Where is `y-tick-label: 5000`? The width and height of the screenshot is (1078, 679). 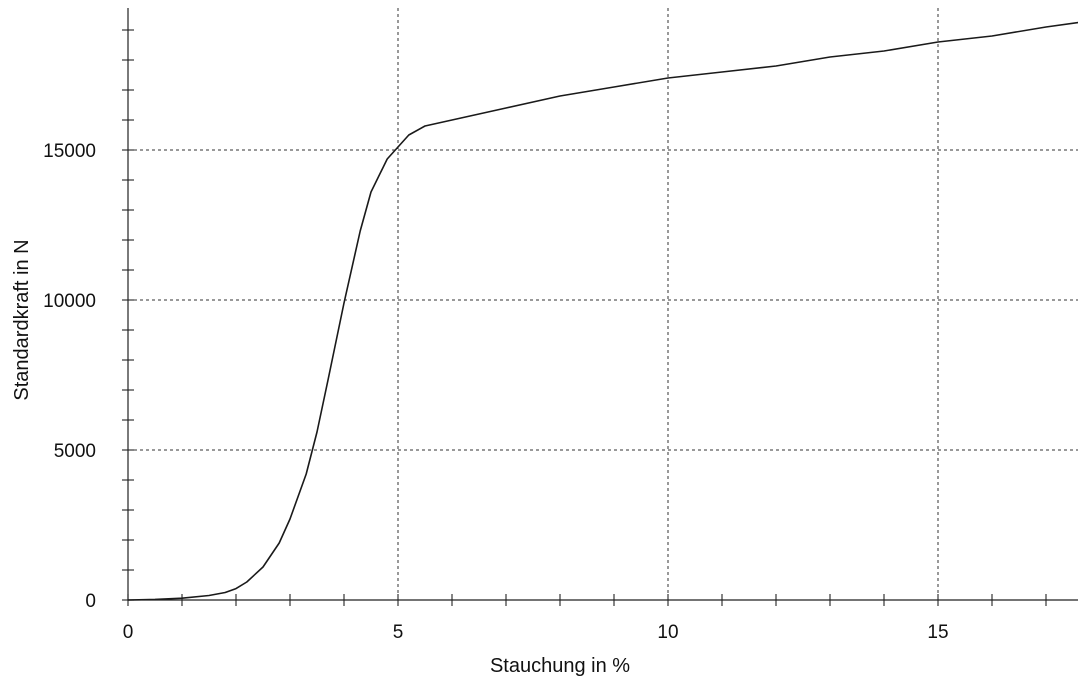 y-tick-label: 5000 is located at coordinates (75, 451).